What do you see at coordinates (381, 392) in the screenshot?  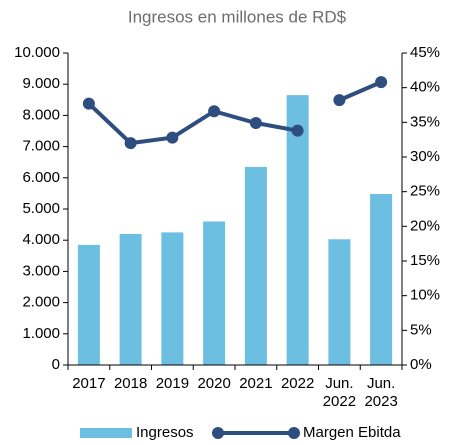 I see `x-tick-label: Jun. 2023` at bounding box center [381, 392].